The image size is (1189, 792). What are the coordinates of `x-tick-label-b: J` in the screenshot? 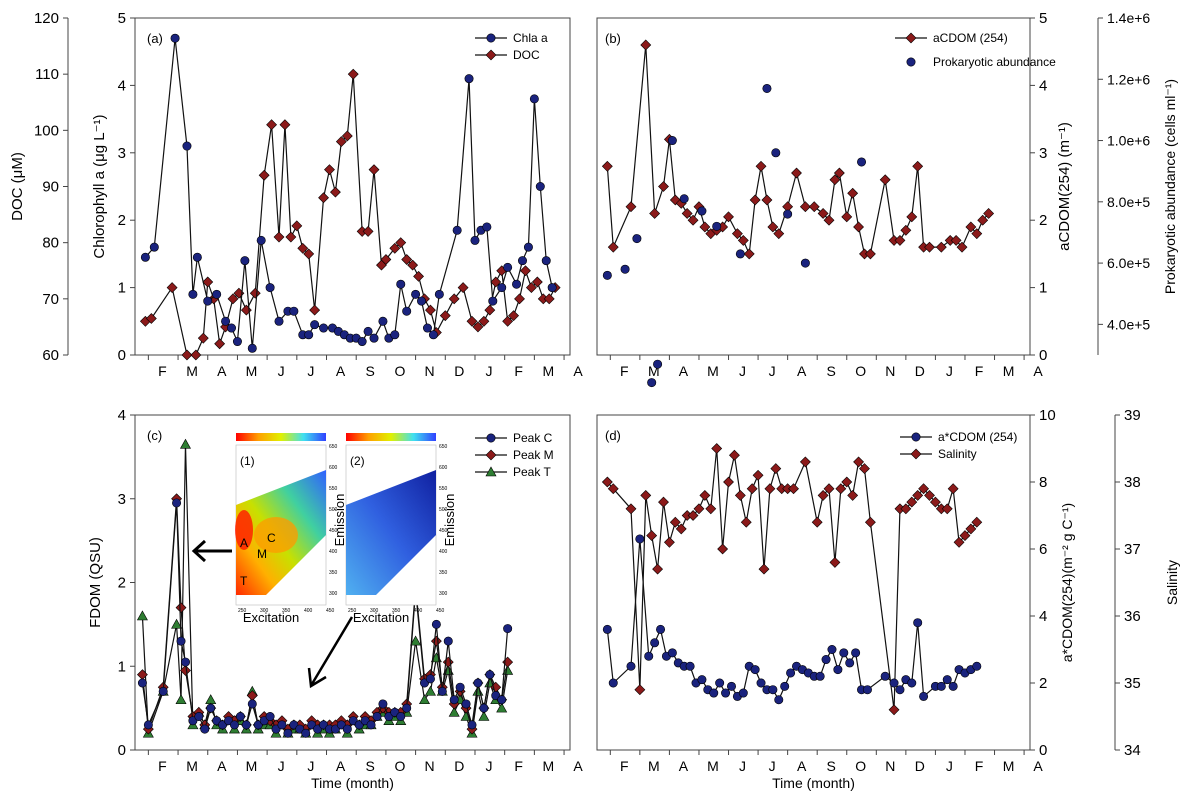 It's located at (949, 371).